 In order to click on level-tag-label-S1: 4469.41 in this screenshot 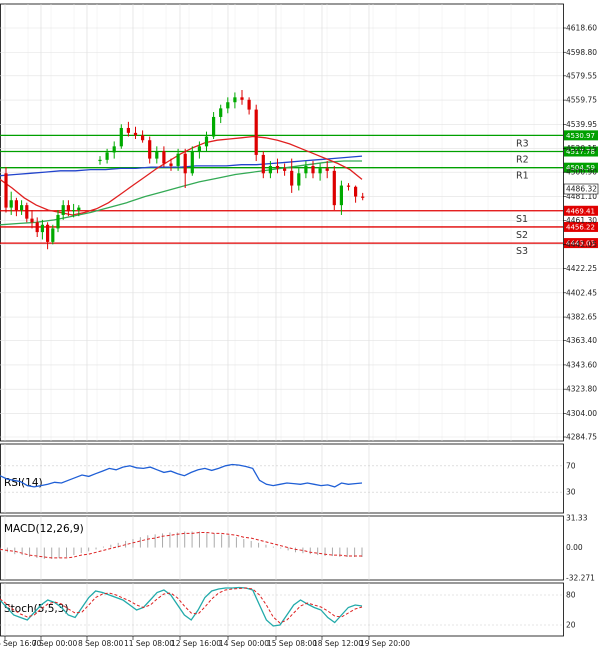, I will do `click(580, 211)`.